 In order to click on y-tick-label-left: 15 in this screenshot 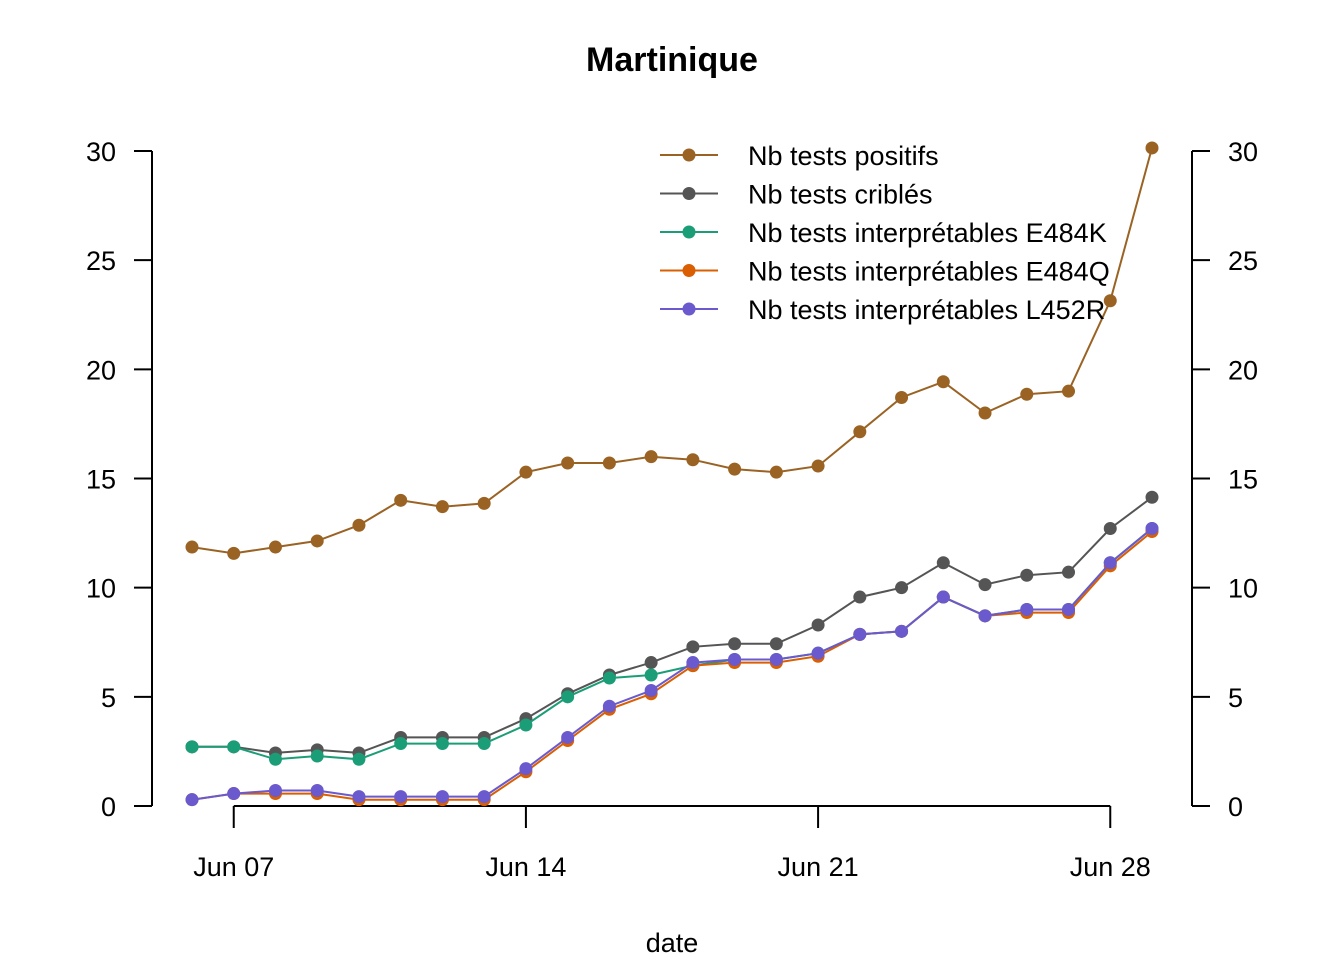, I will do `click(101, 480)`.